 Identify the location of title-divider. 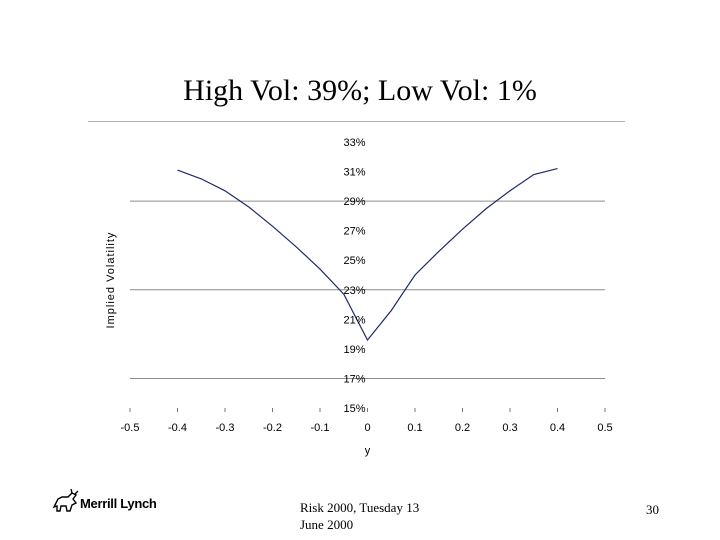
(356, 121).